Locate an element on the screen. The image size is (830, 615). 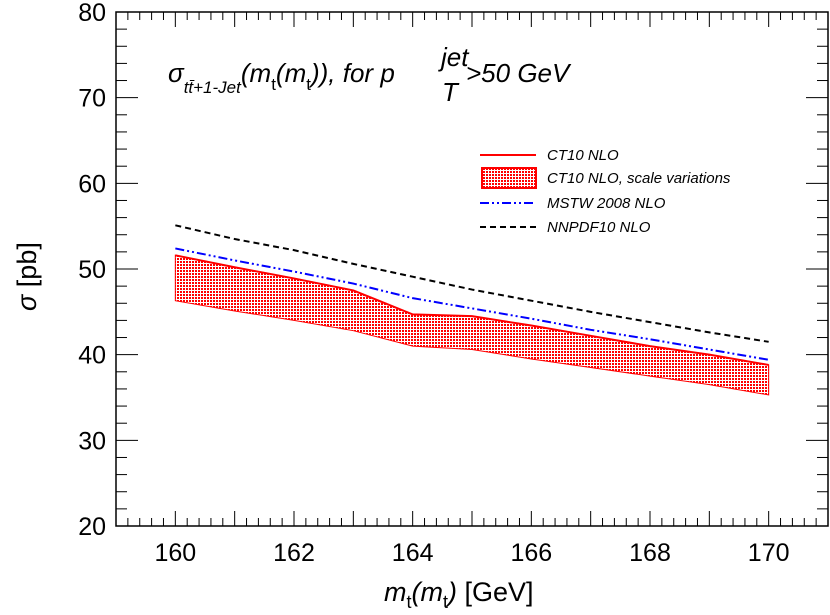
x-tick-label: 162 is located at coordinates (294, 553).